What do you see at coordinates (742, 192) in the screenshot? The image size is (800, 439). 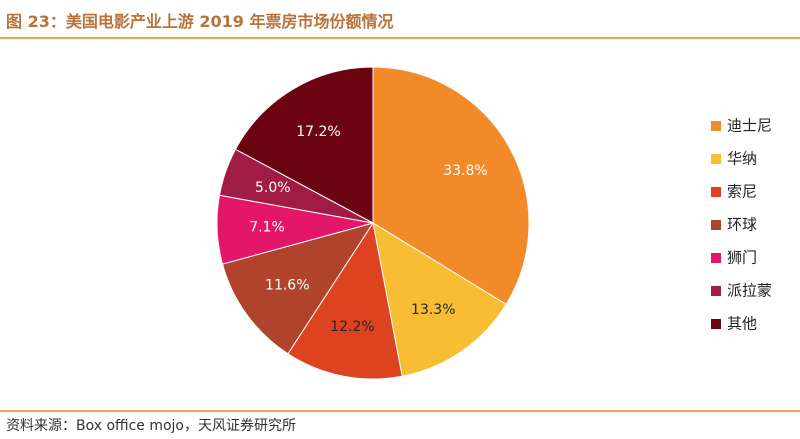 I see `legend-label: 索尼` at bounding box center [742, 192].